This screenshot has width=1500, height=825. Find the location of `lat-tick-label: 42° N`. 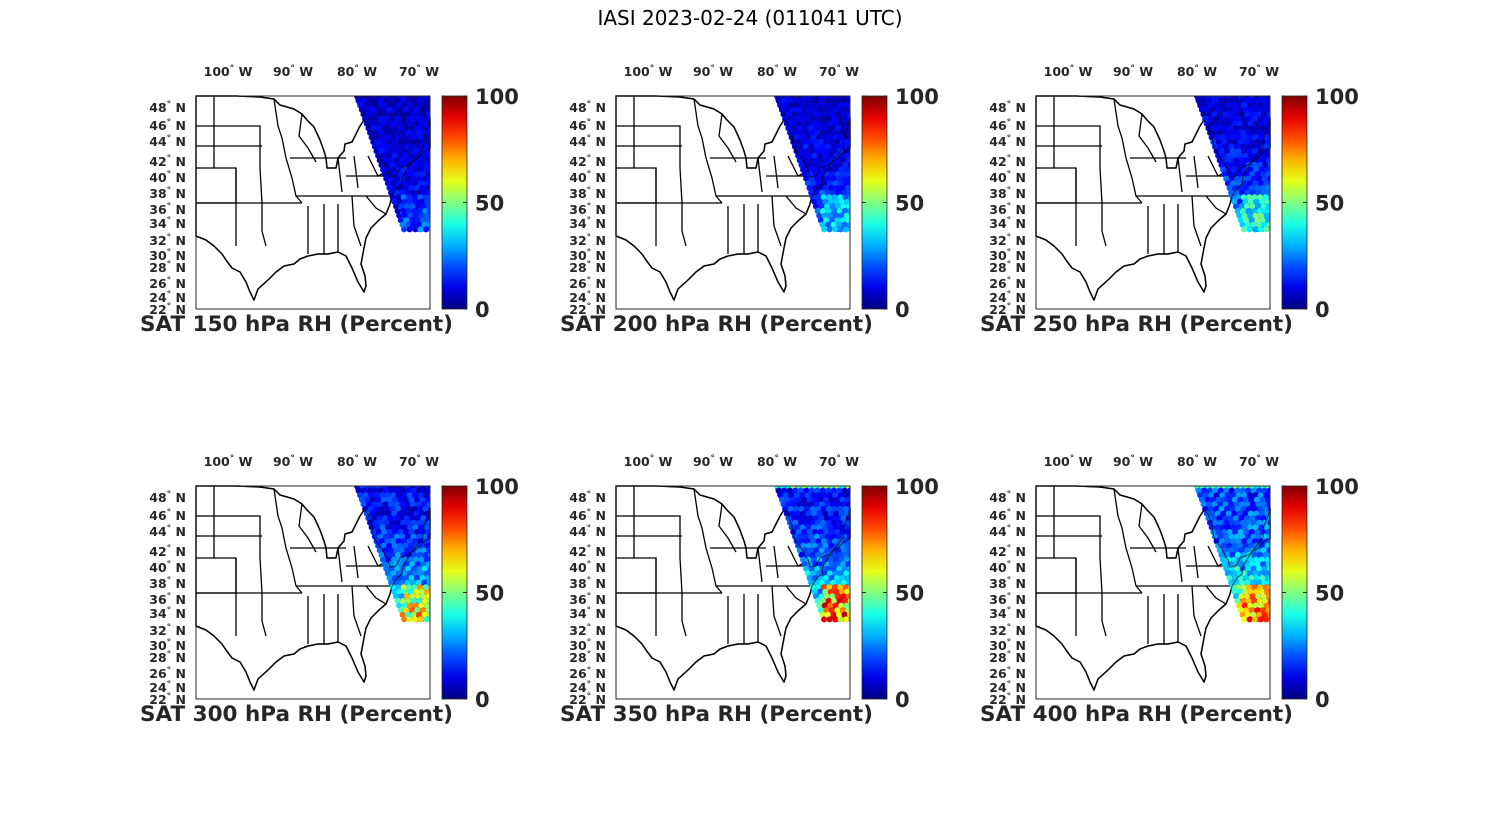

lat-tick-label: 42° N is located at coordinates (1007, 551).